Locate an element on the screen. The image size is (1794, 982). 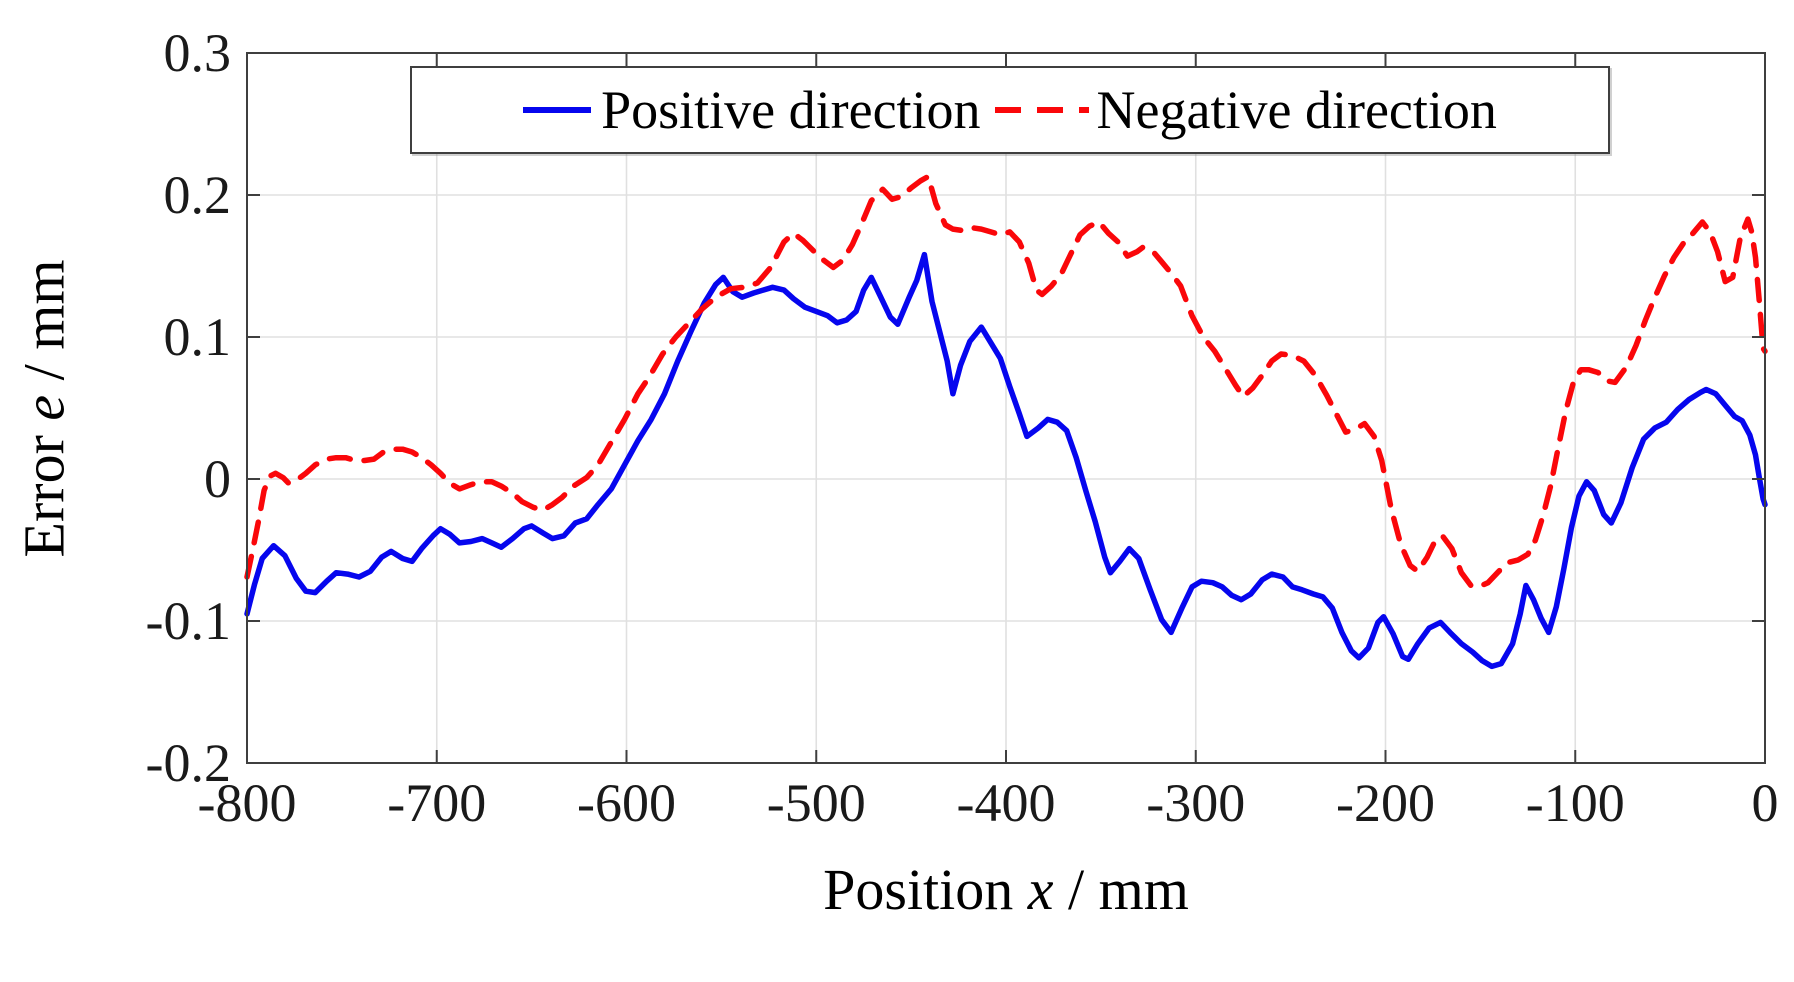
x-axis-title-post: / mm is located at coordinates (1121, 889).